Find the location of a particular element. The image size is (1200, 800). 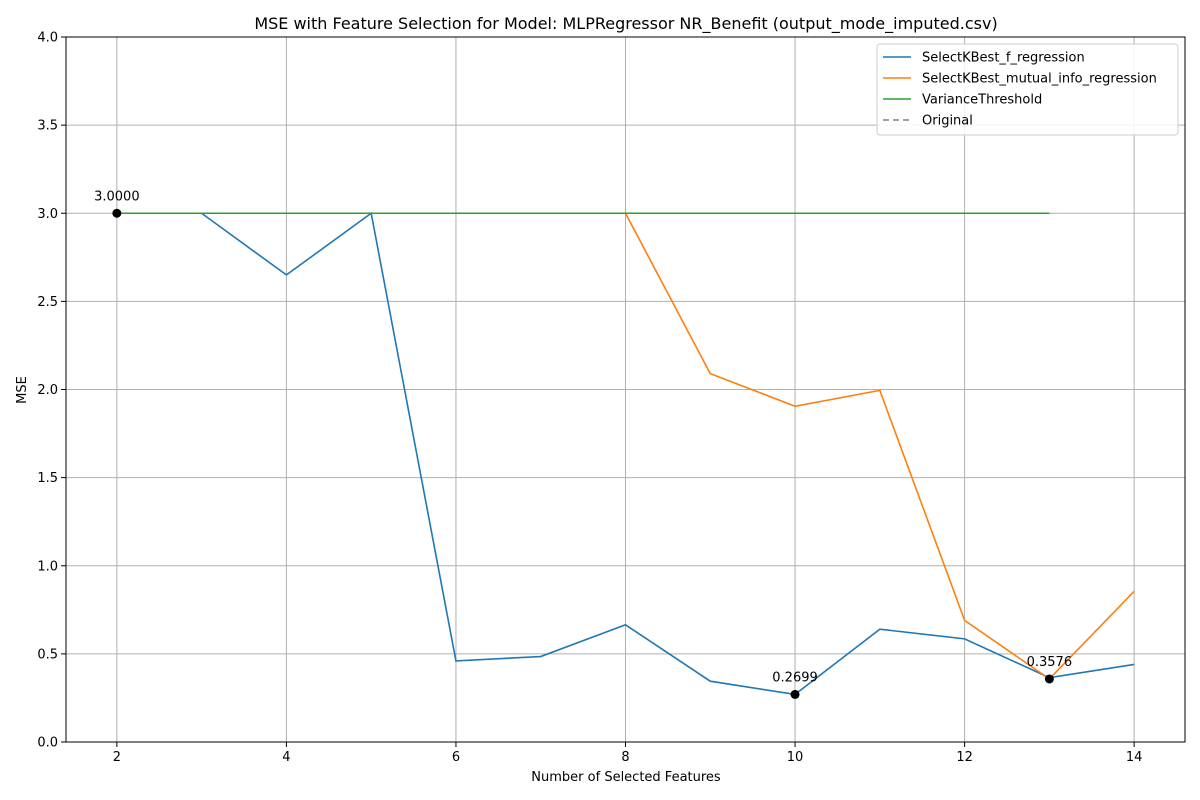

legend-label: VarianceThreshold is located at coordinates (982, 100).